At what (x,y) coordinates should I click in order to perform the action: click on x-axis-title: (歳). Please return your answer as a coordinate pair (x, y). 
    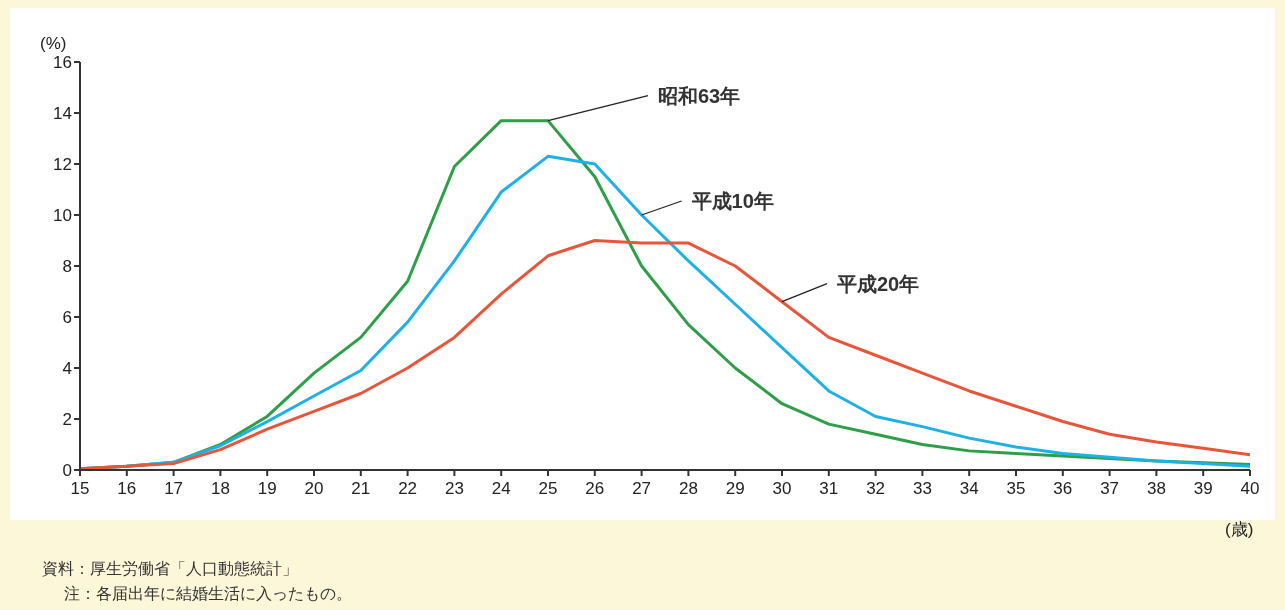
    Looking at the image, I should click on (1239, 530).